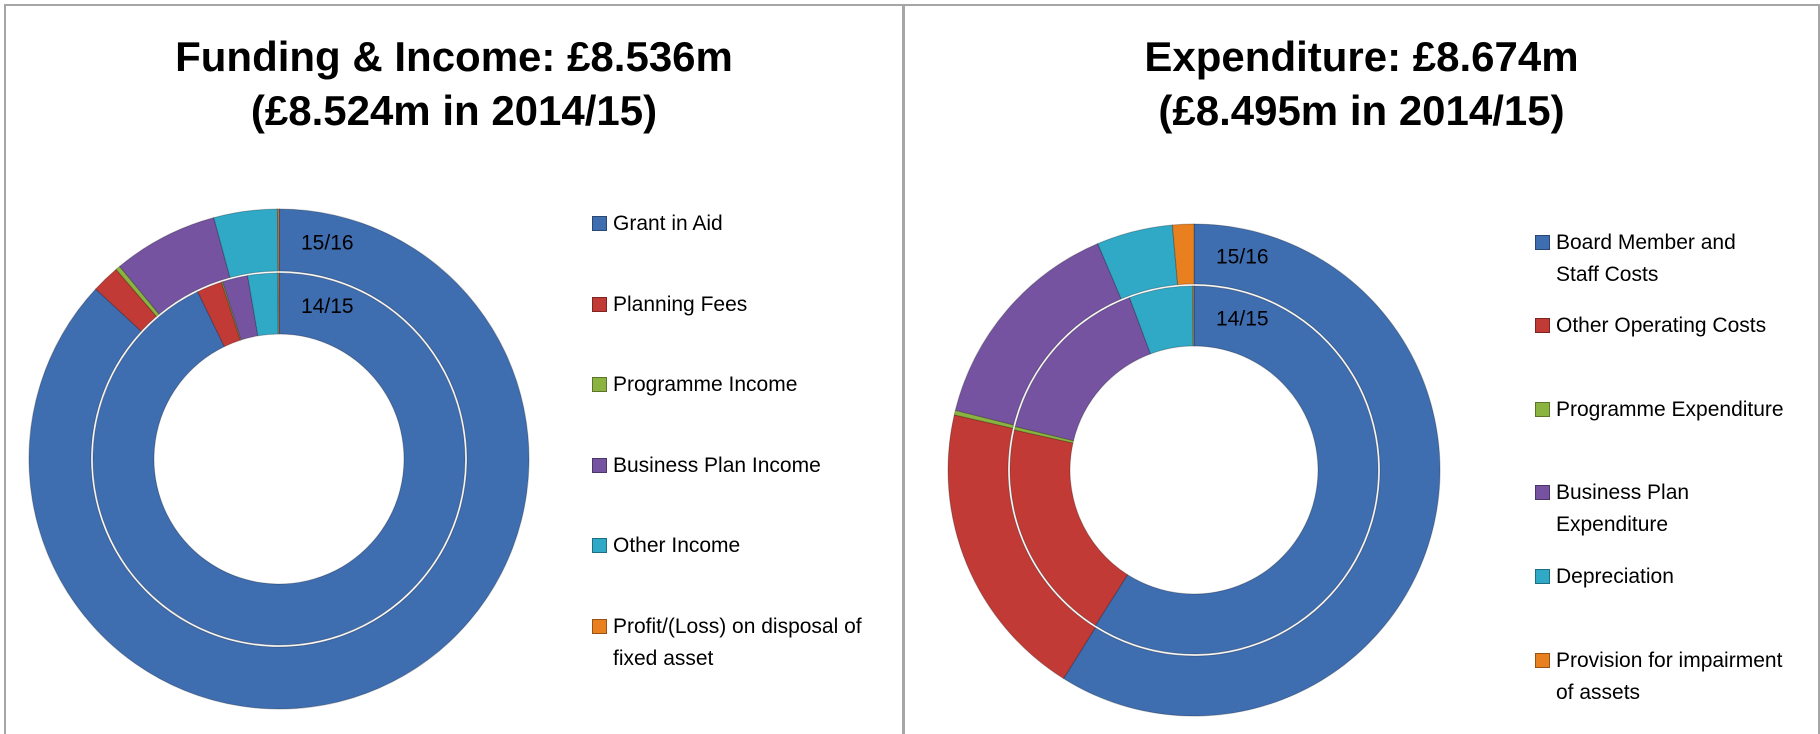 The height and width of the screenshot is (734, 1820). I want to click on legend-item: Programme Income, so click(733, 385).